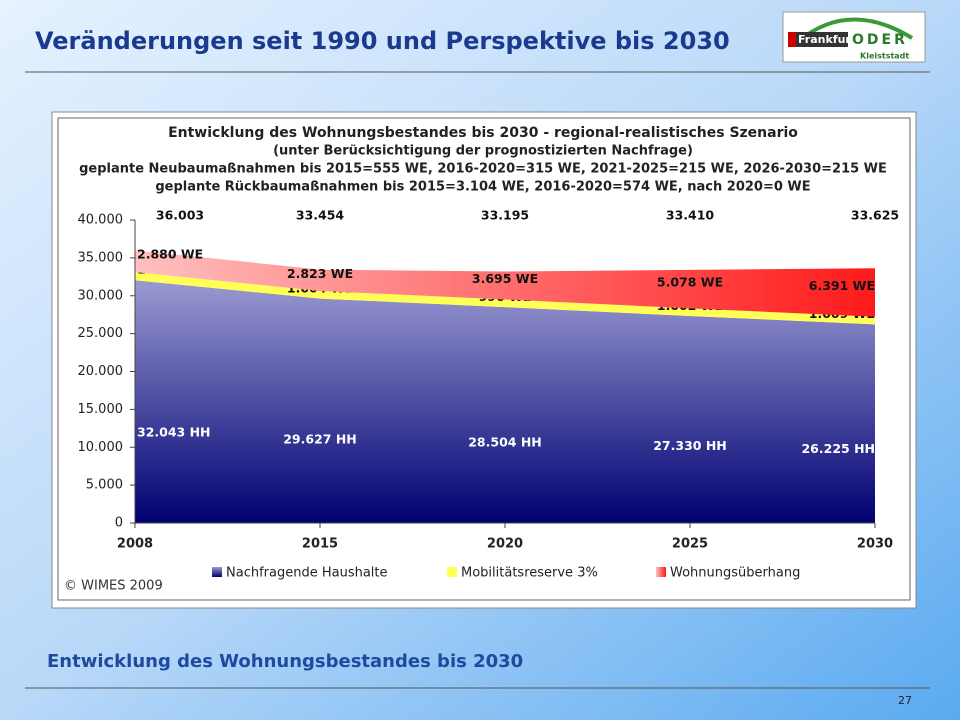 This screenshot has width=960, height=720. Describe the element at coordinates (104, 485) in the screenshot. I see `y-tick-label: 5.000` at that location.